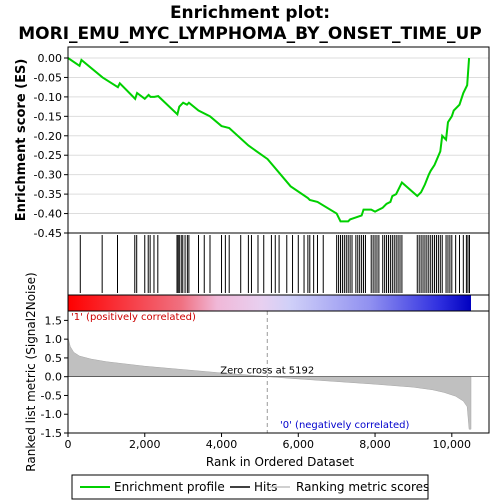 The image size is (500, 500). What do you see at coordinates (250, 13) in the screenshot?
I see `title-line-1: Enrichment plot:` at bounding box center [250, 13].